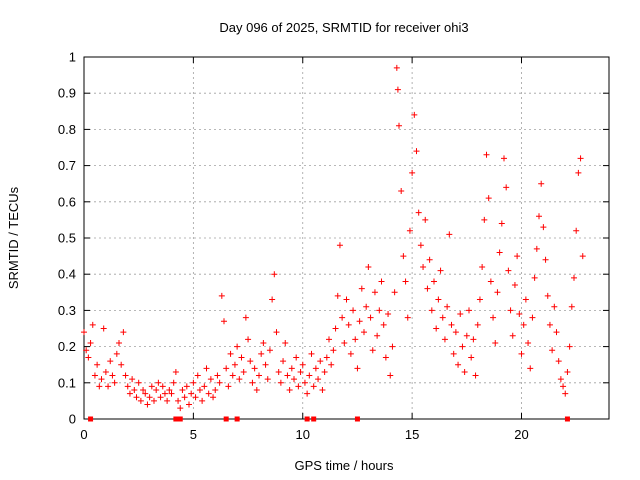  I want to click on y-axis-label: SRMTID / TECUs, so click(13, 237).